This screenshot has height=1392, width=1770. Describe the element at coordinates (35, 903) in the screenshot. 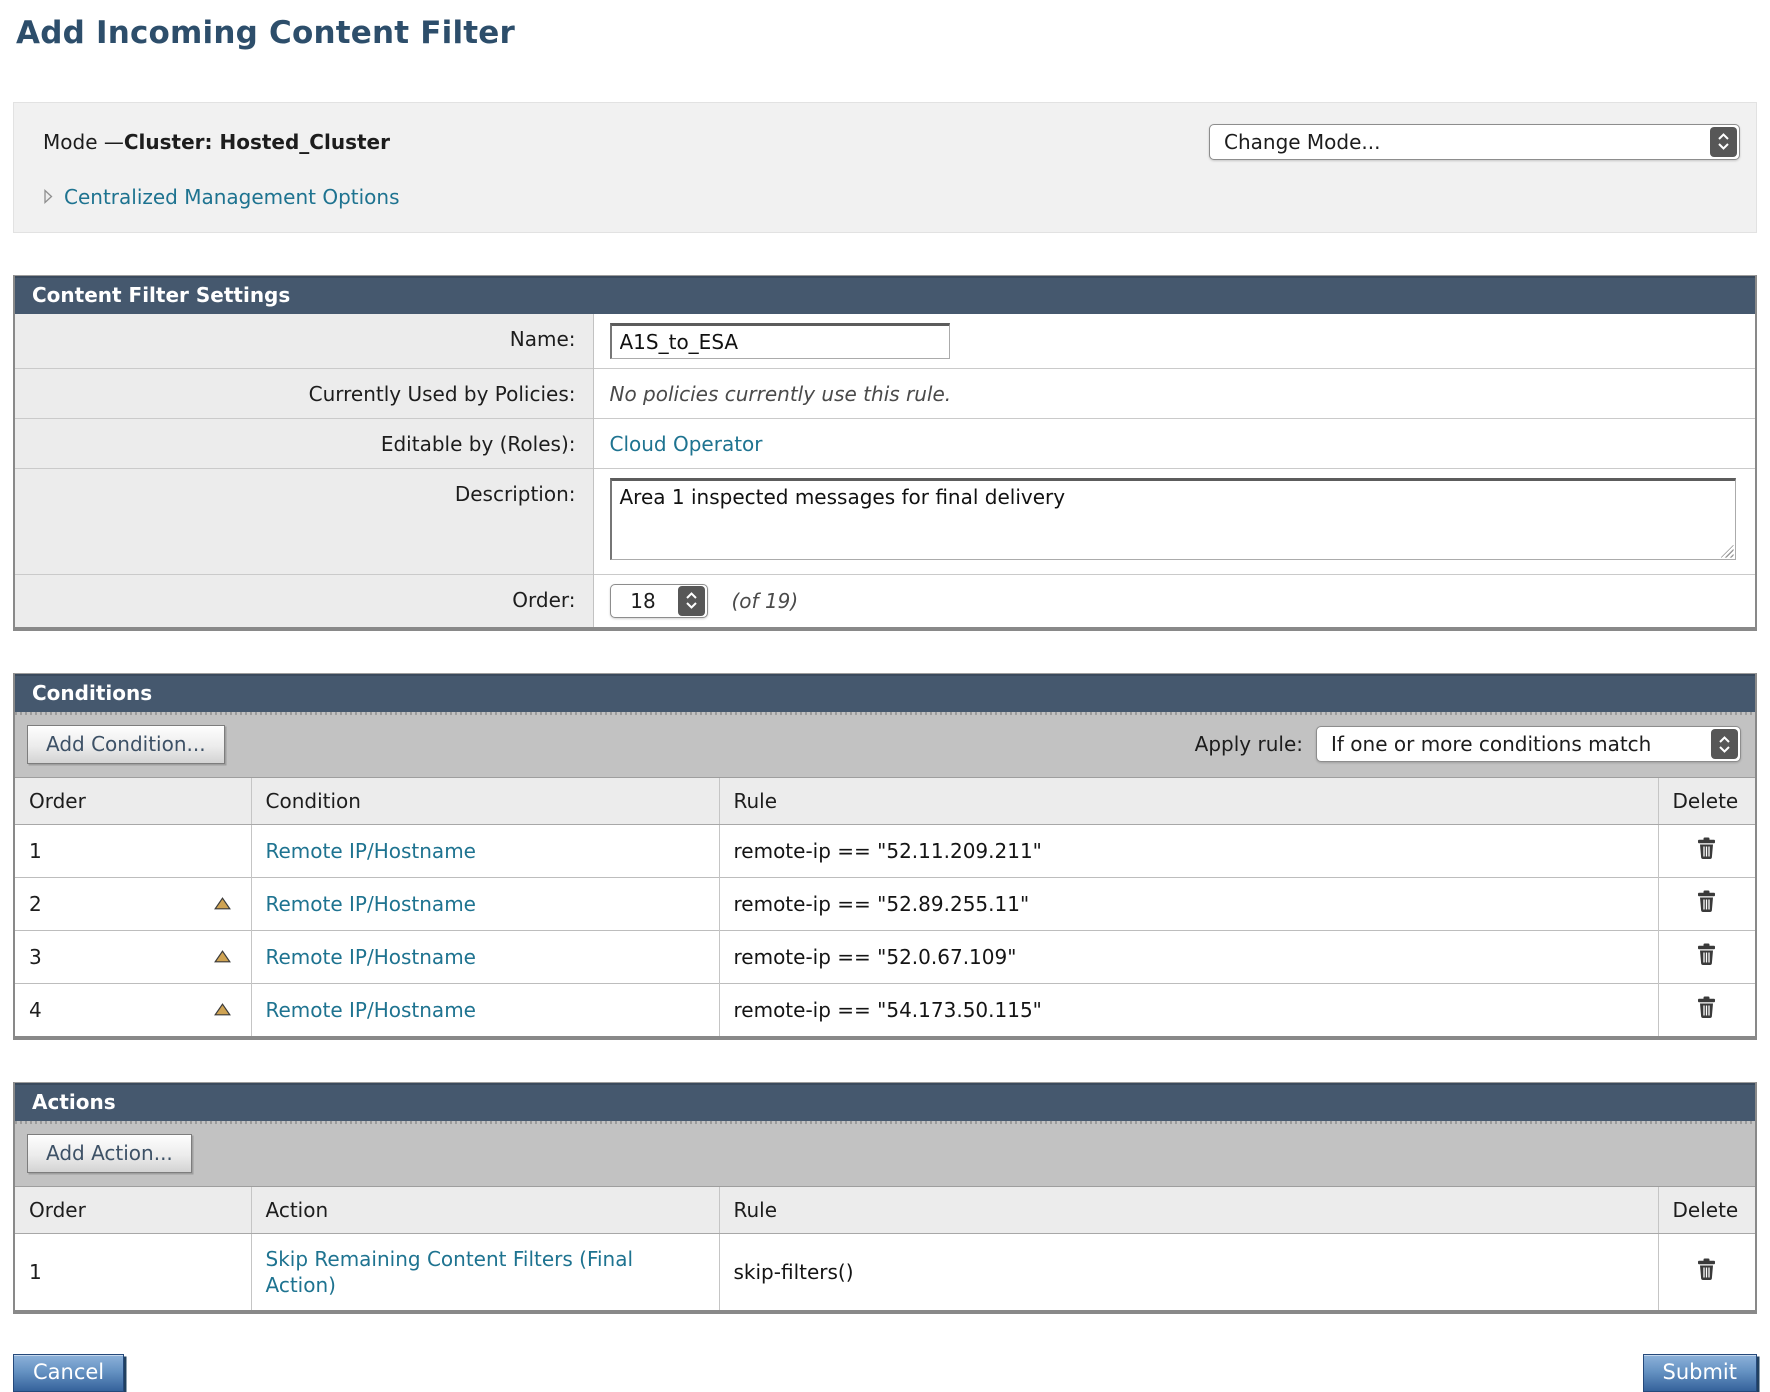

I see `condition-order: 2` at that location.